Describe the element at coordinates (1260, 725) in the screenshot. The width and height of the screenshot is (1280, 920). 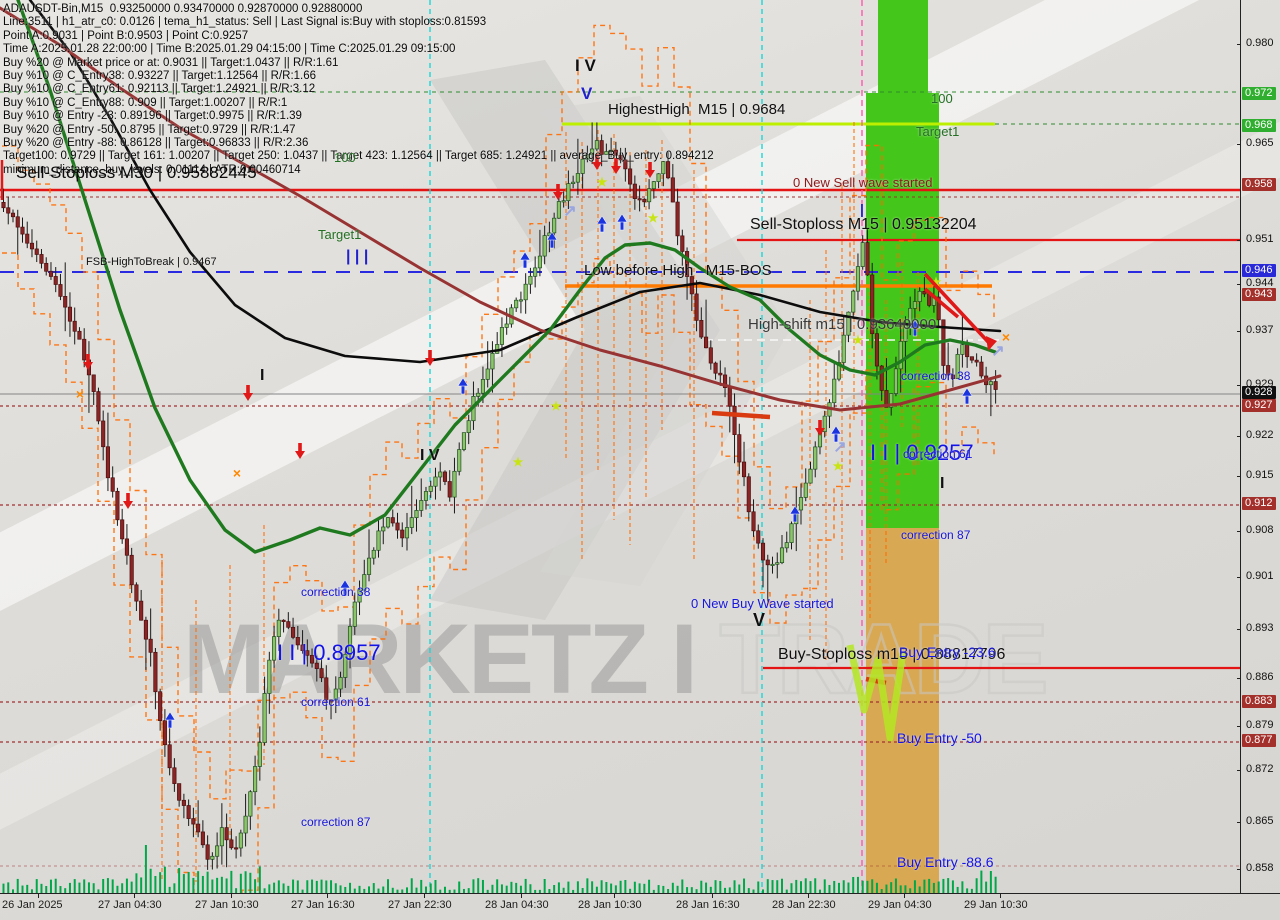
I see `price-label: 0.879` at that location.